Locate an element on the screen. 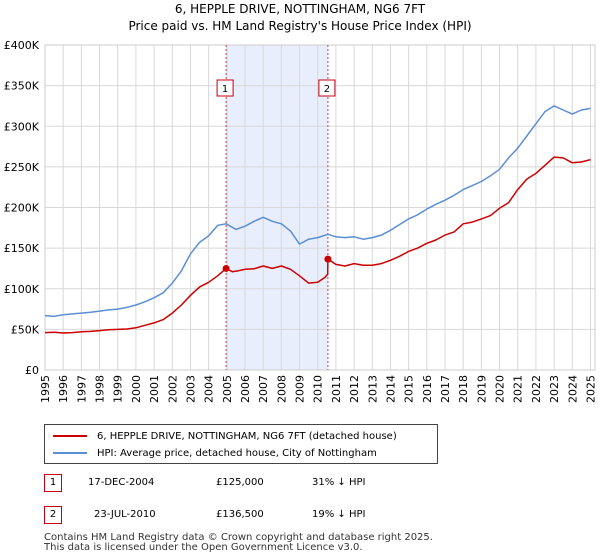  x-tick-label: 2006 is located at coordinates (245, 389).